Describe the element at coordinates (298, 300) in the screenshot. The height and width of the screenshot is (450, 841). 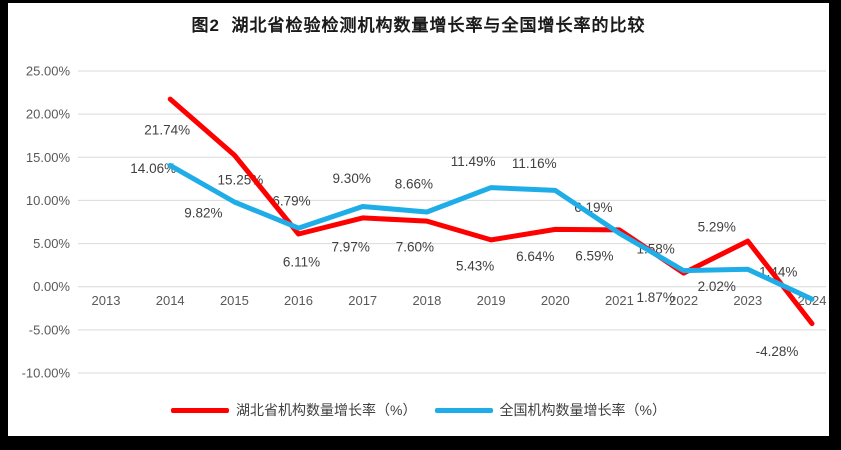
I see `x-axis-tick-label: 2016` at that location.